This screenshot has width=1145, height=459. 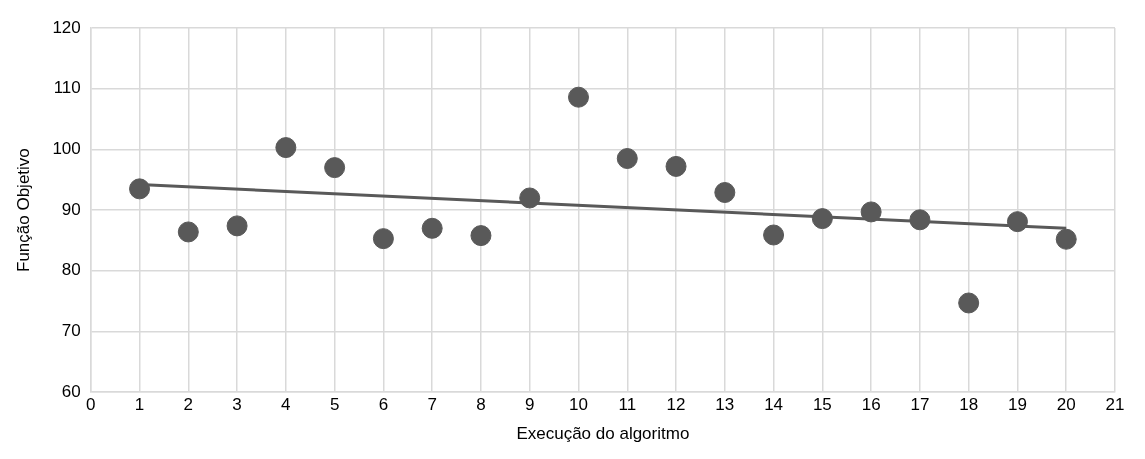 I want to click on x-tick-label: 0, so click(x=91, y=405).